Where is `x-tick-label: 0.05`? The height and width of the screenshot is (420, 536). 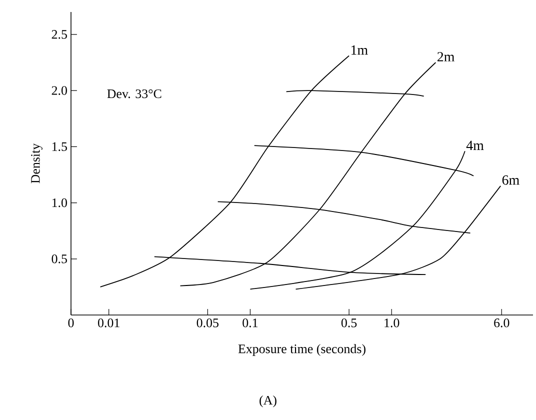
x-tick-label: 0.05 is located at coordinates (207, 323).